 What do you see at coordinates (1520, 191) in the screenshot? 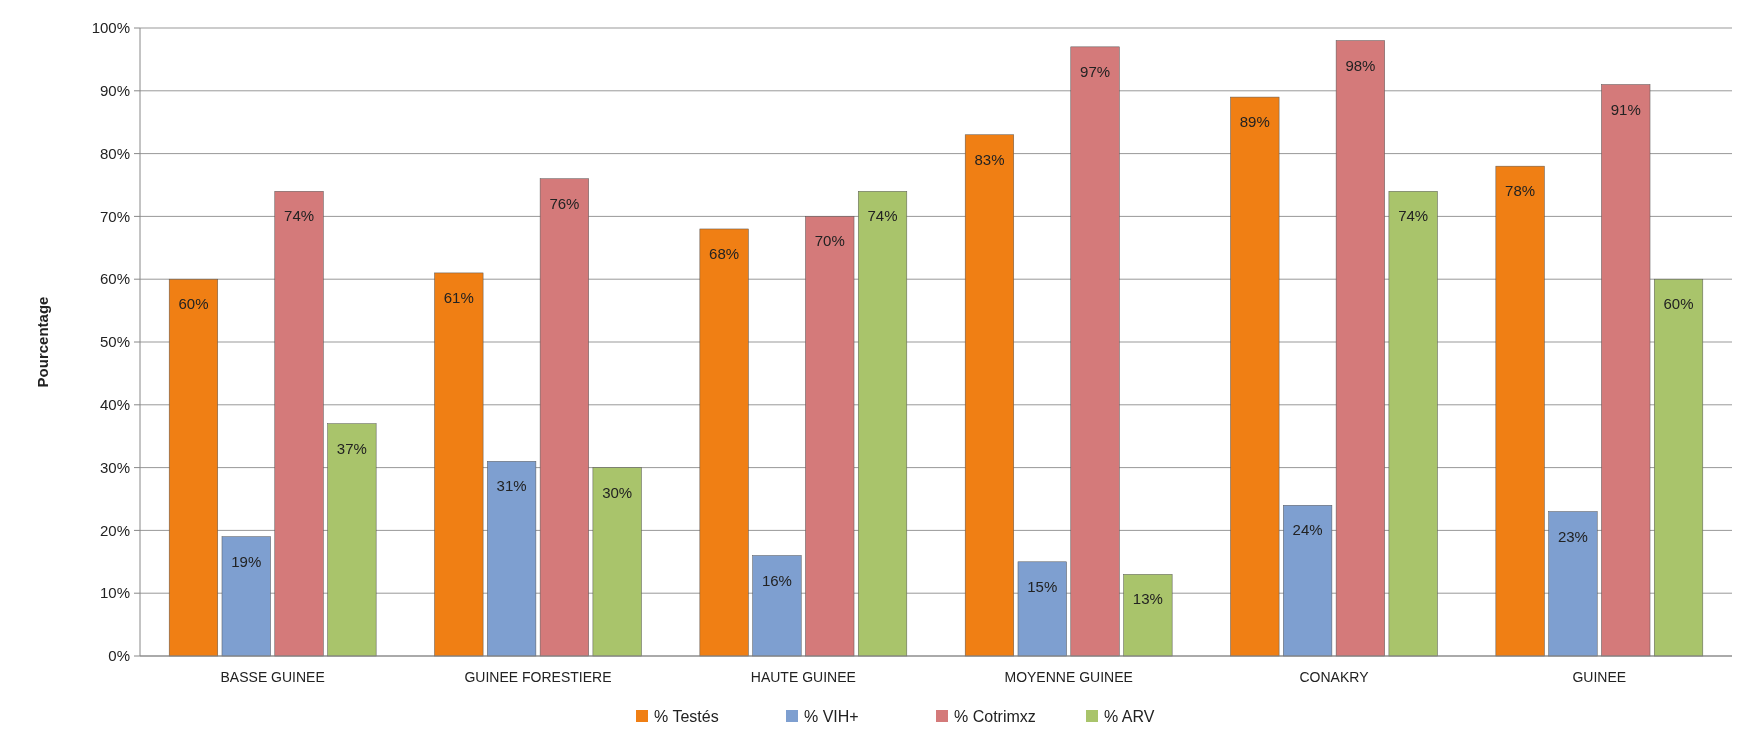
I see `data-label: 78%` at bounding box center [1520, 191].